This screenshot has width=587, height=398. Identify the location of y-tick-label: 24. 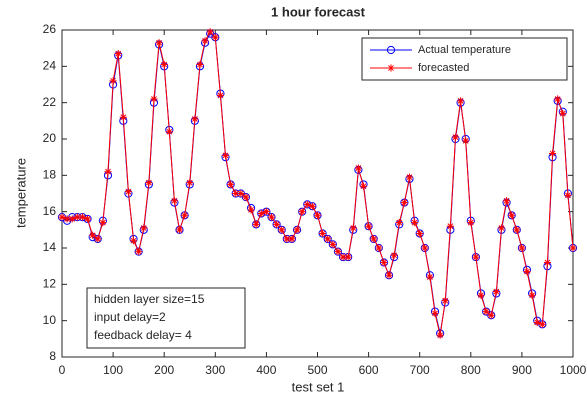
(50, 66).